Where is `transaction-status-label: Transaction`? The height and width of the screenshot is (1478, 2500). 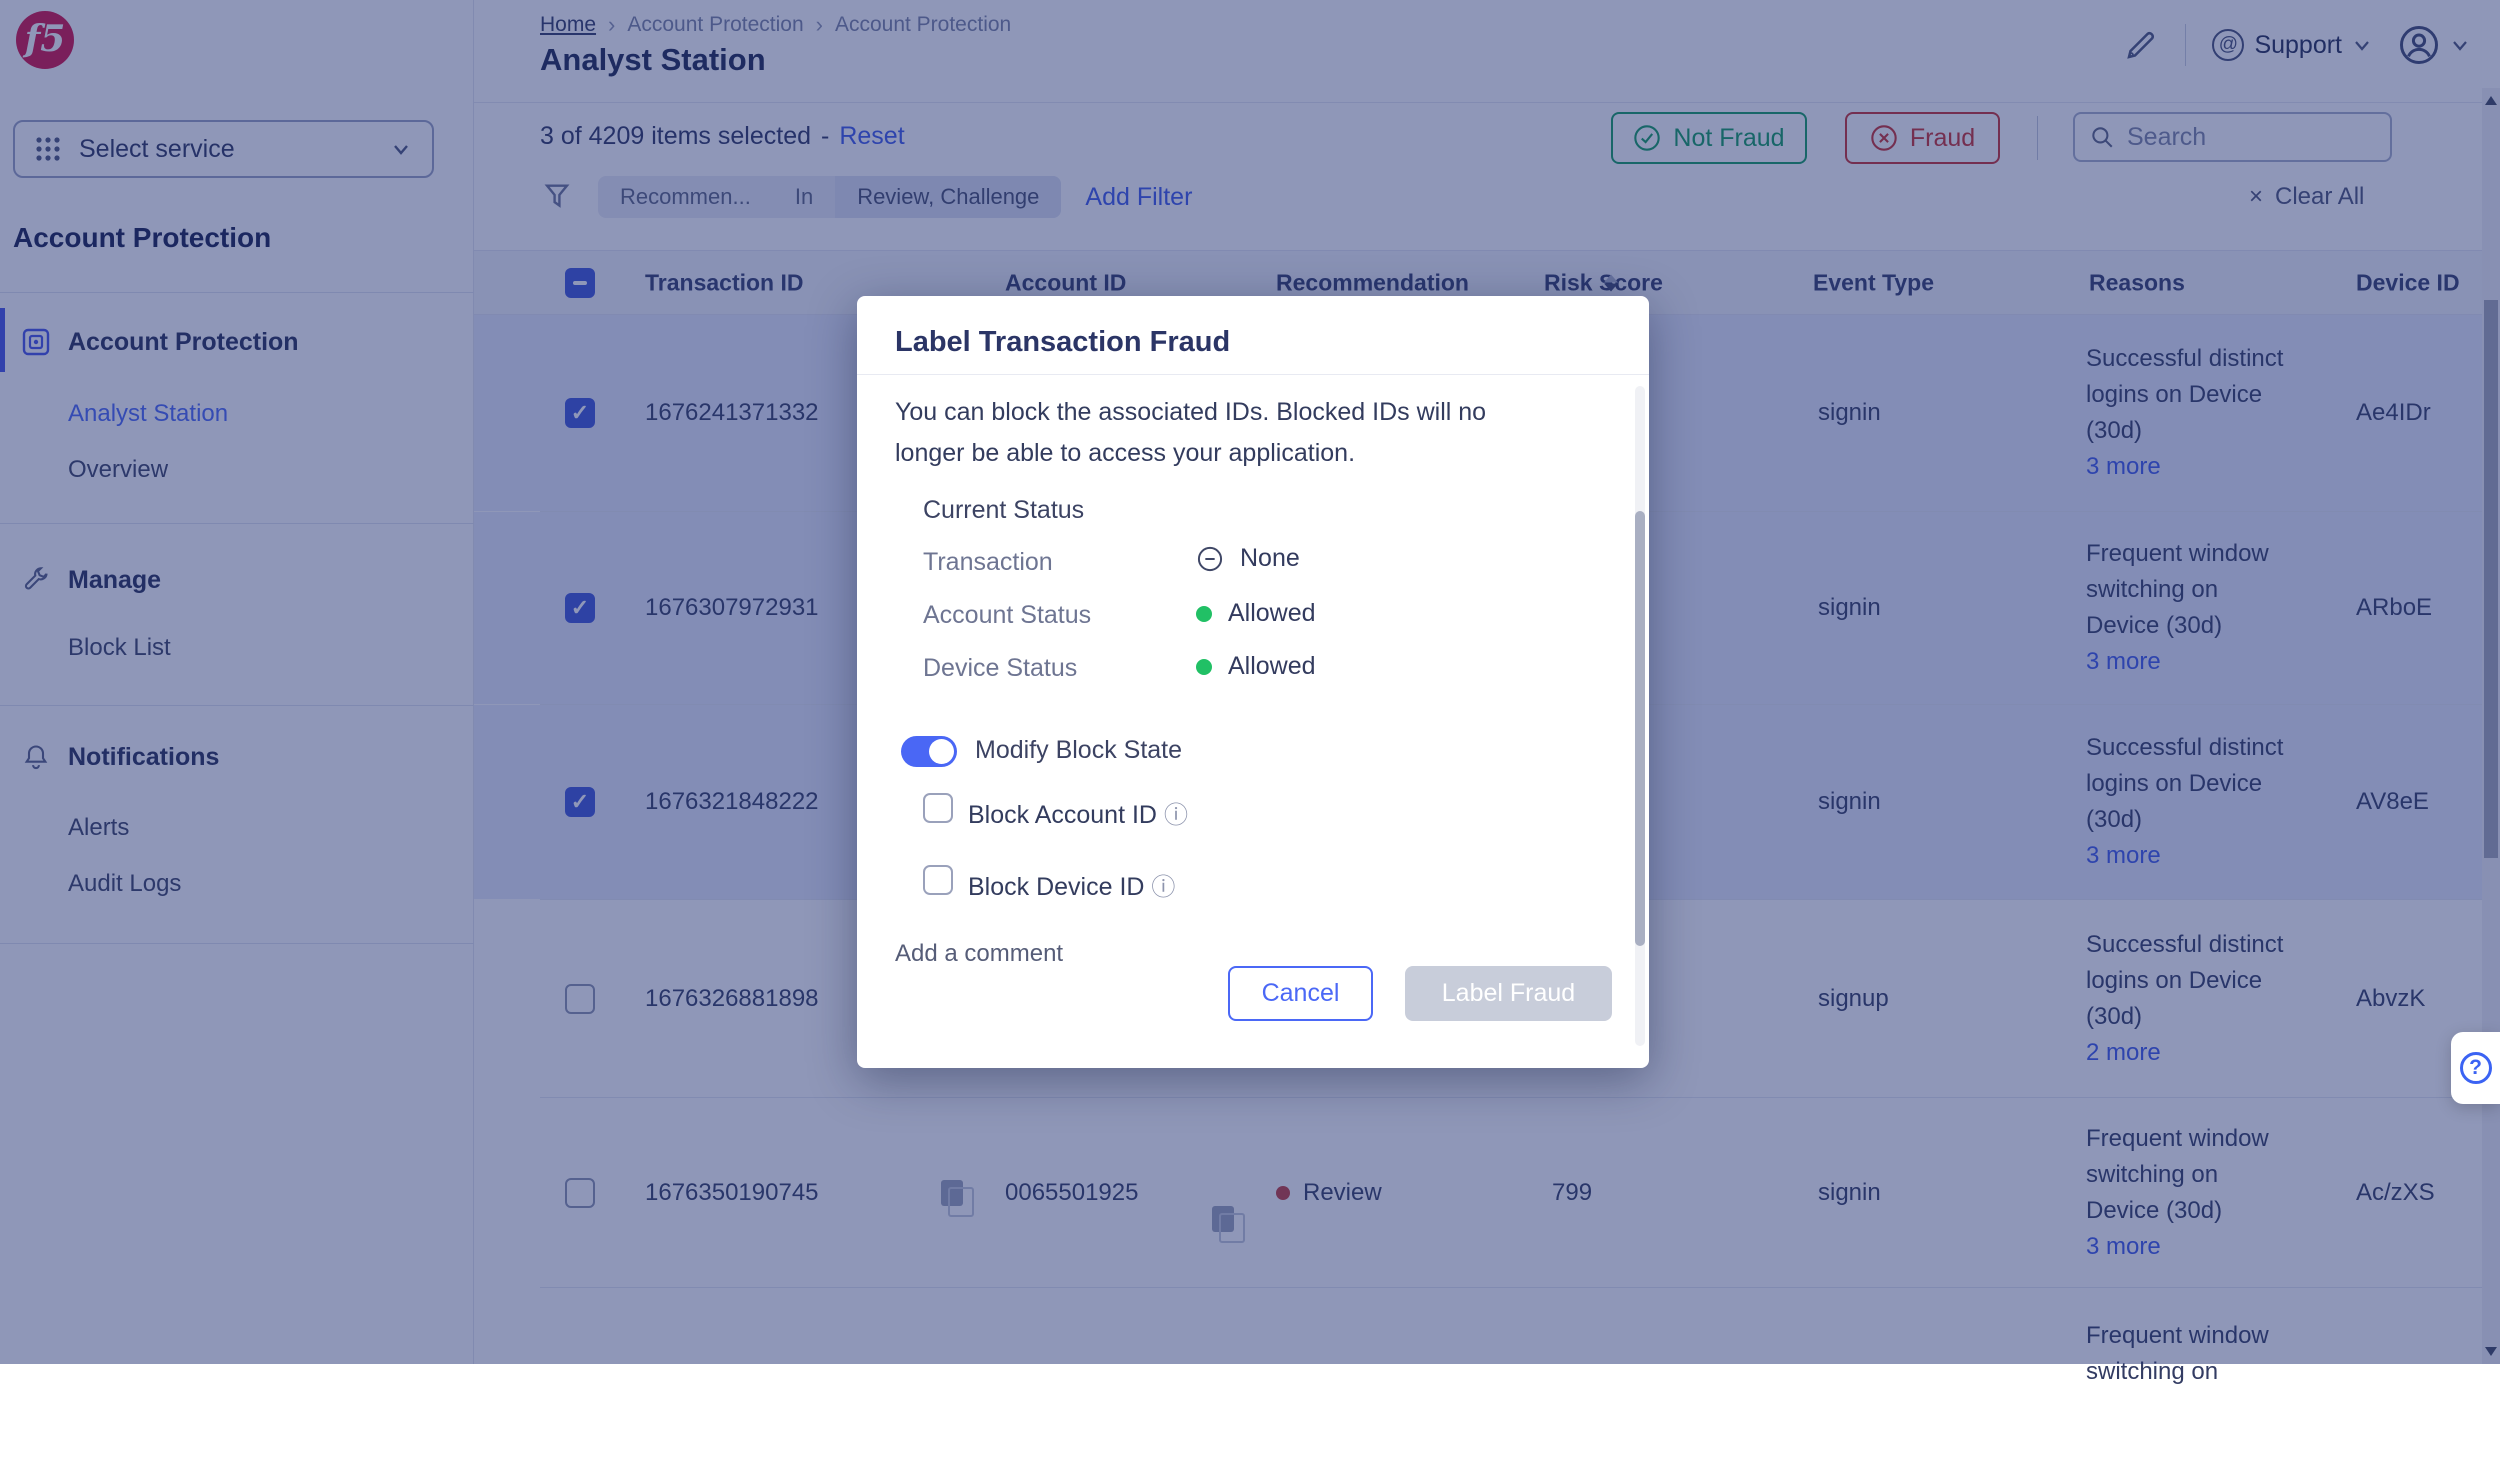 transaction-status-label: Transaction is located at coordinates (988, 562).